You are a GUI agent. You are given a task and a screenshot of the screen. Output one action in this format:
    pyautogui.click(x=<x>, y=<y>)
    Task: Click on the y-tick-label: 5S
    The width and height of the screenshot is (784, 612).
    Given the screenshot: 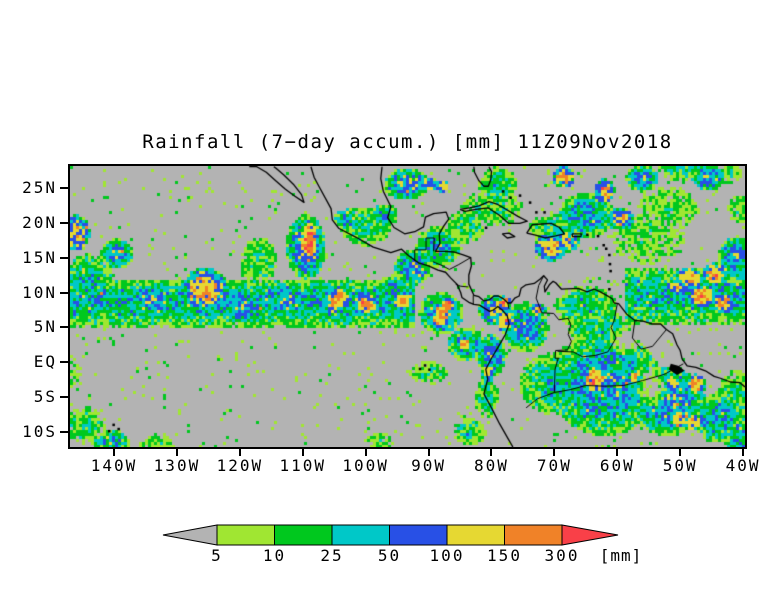 What is the action you would take?
    pyautogui.click(x=45, y=397)
    